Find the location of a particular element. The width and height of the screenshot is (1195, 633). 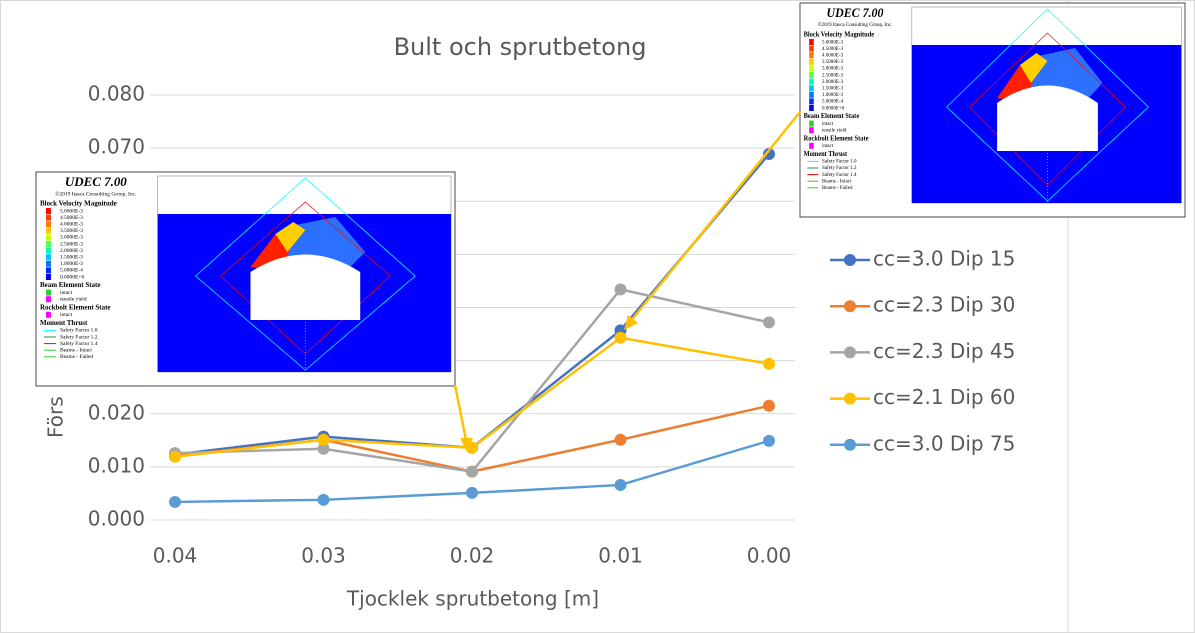

y-tick-label: 0.080 is located at coordinates (116, 94).